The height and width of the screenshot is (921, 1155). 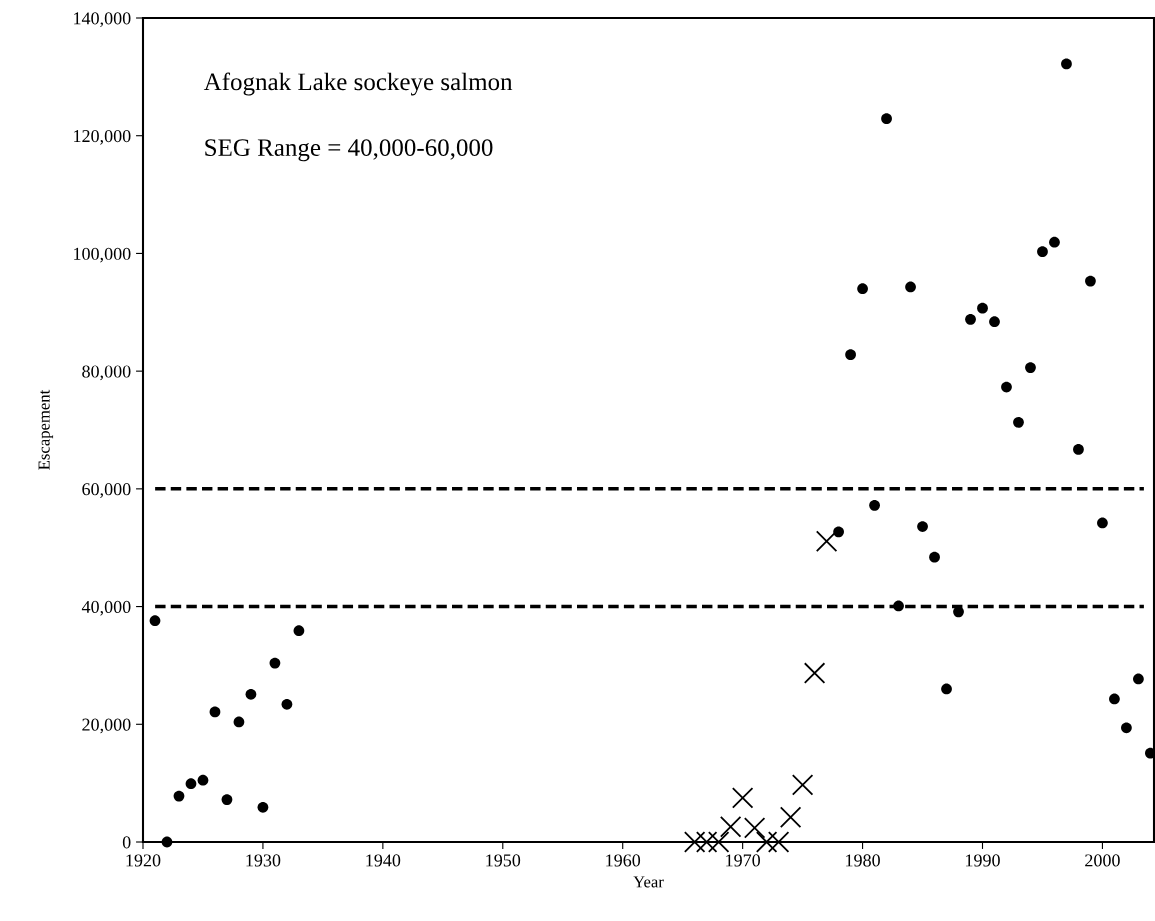 What do you see at coordinates (102, 255) in the screenshot?
I see `y-tick-label: 100,000` at bounding box center [102, 255].